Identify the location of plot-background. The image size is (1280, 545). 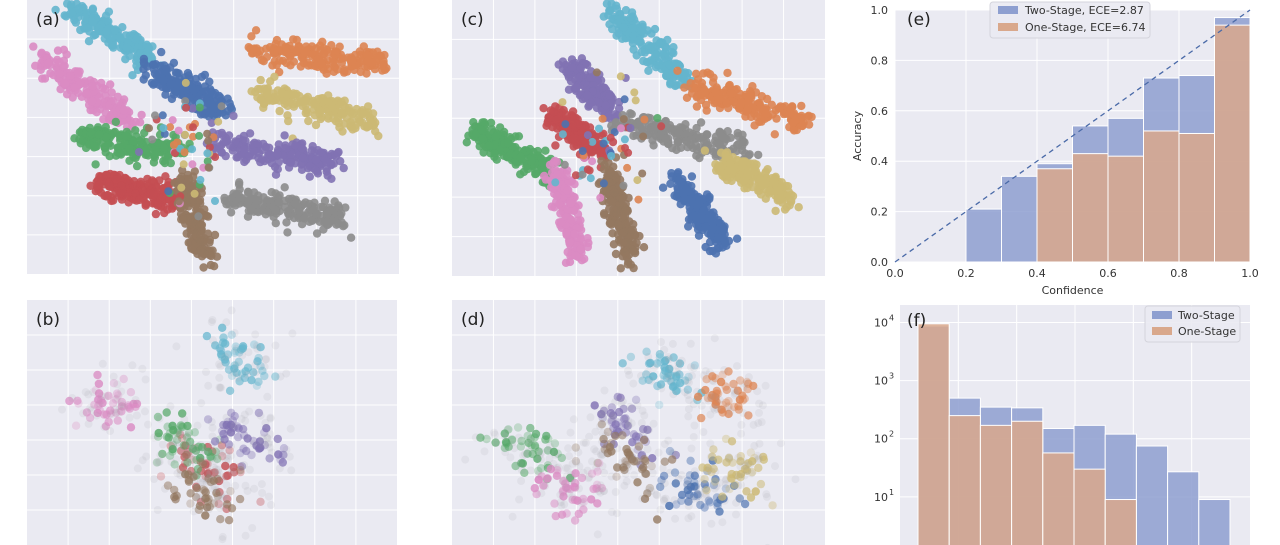
(212, 422).